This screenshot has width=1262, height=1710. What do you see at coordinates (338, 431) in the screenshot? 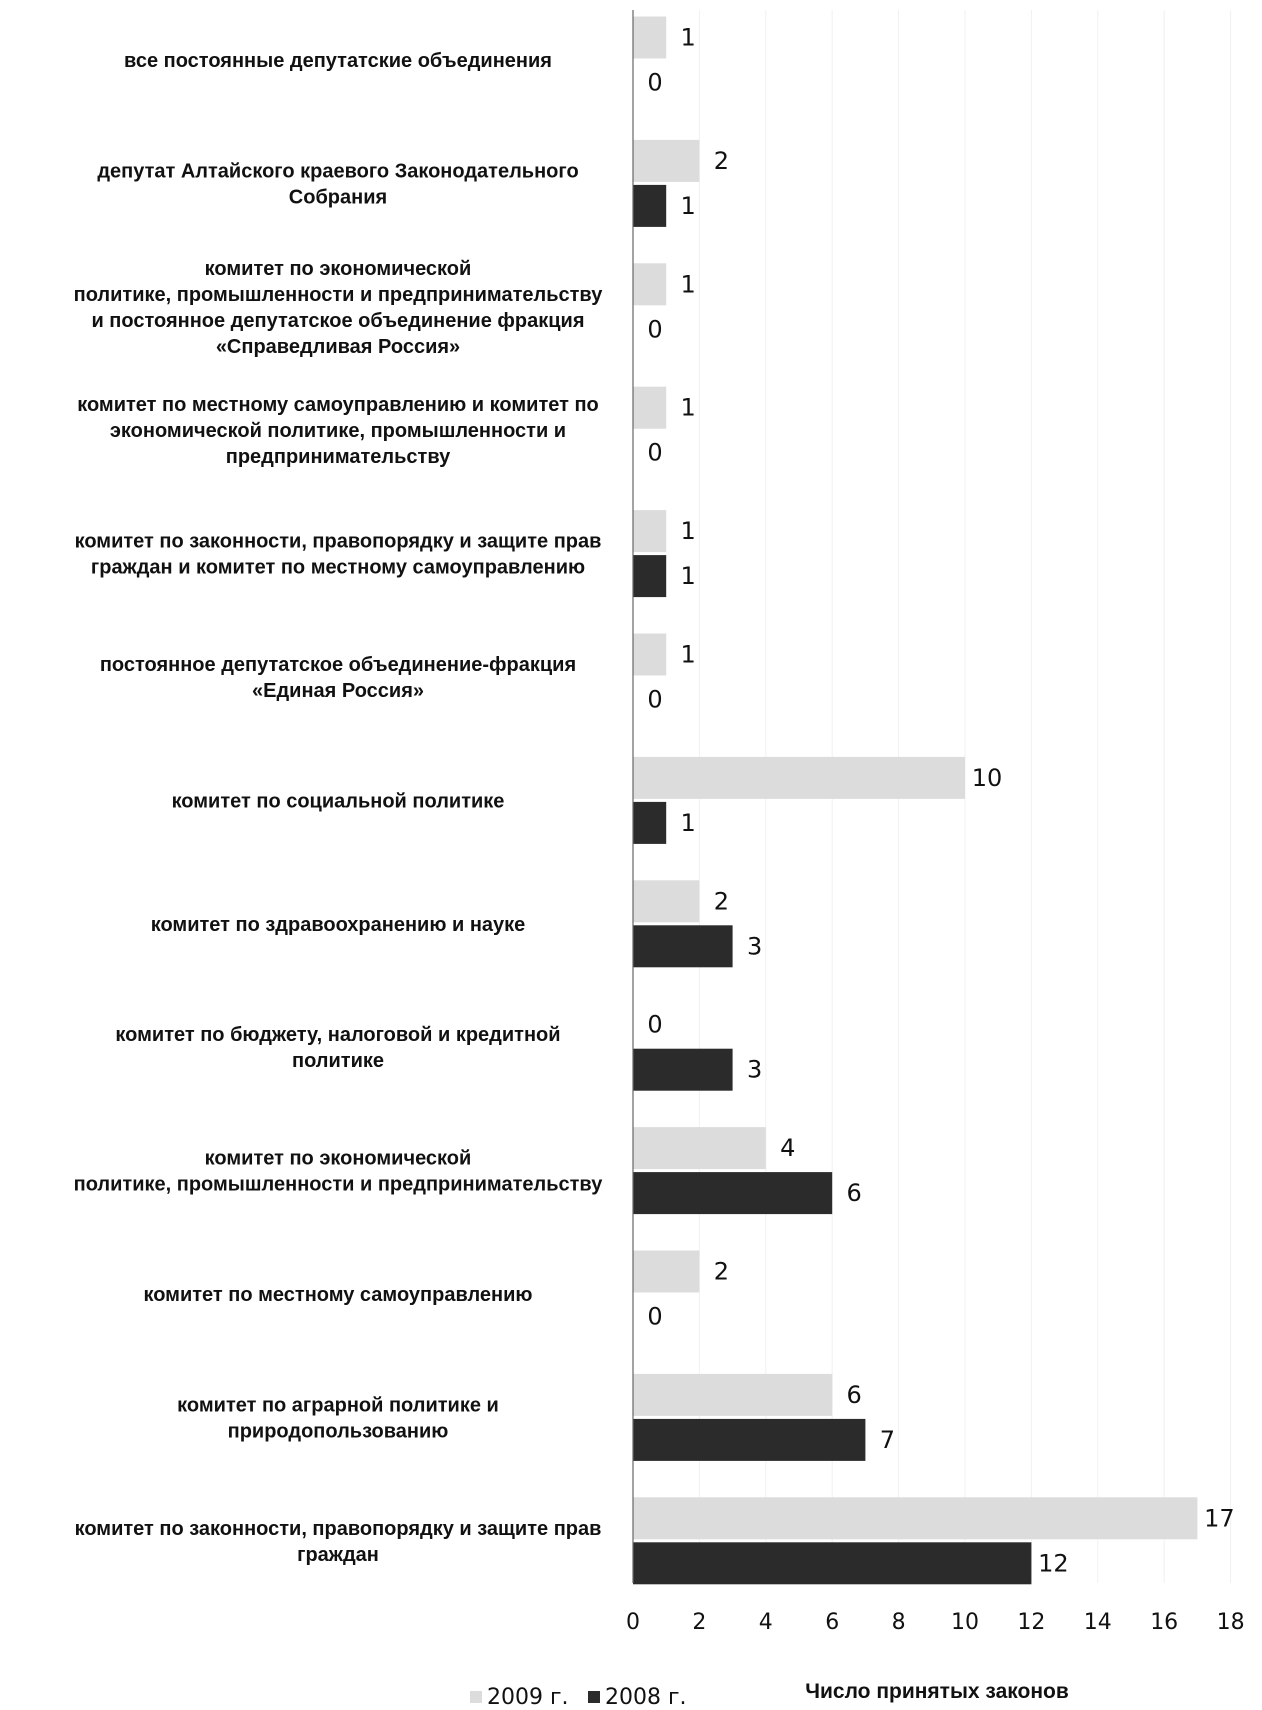
I see `category-label: экономической политике, промышленности и` at bounding box center [338, 431].